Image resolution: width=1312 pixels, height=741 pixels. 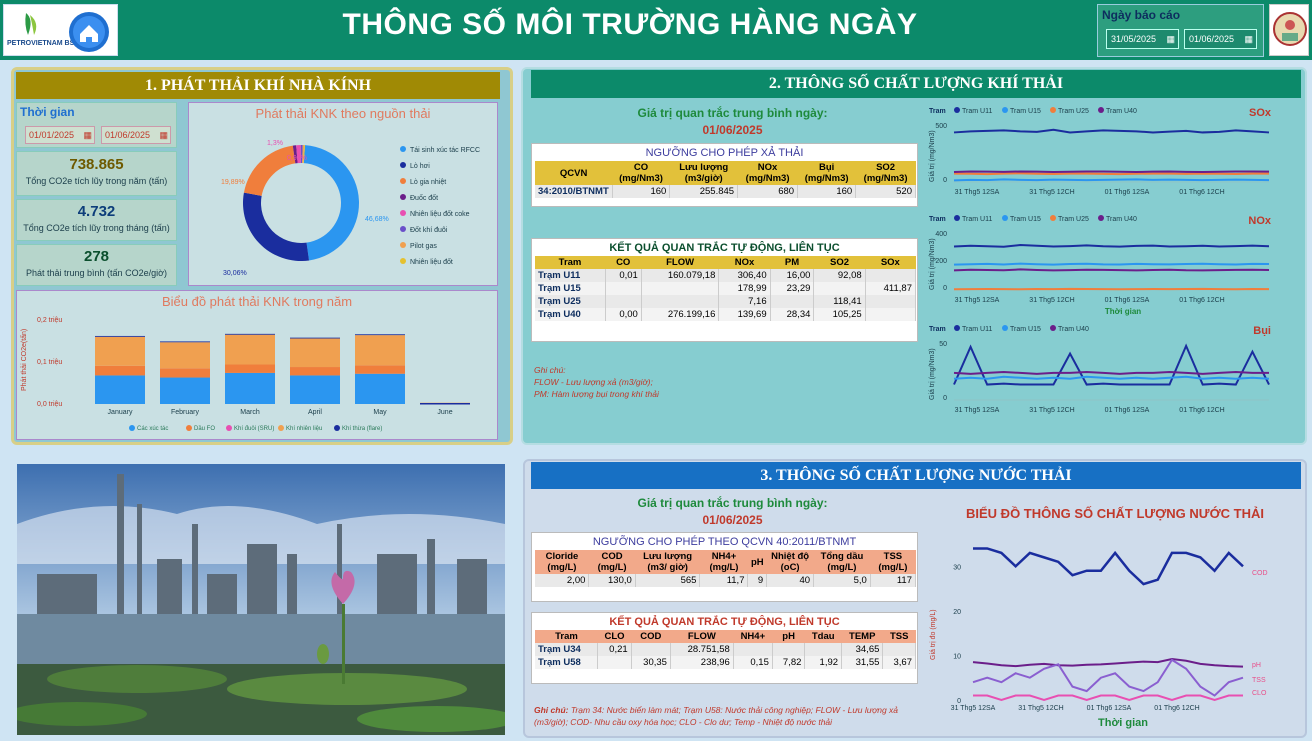 What do you see at coordinates (623, 314) in the screenshot?
I see `table-cell: 0,00` at bounding box center [623, 314].